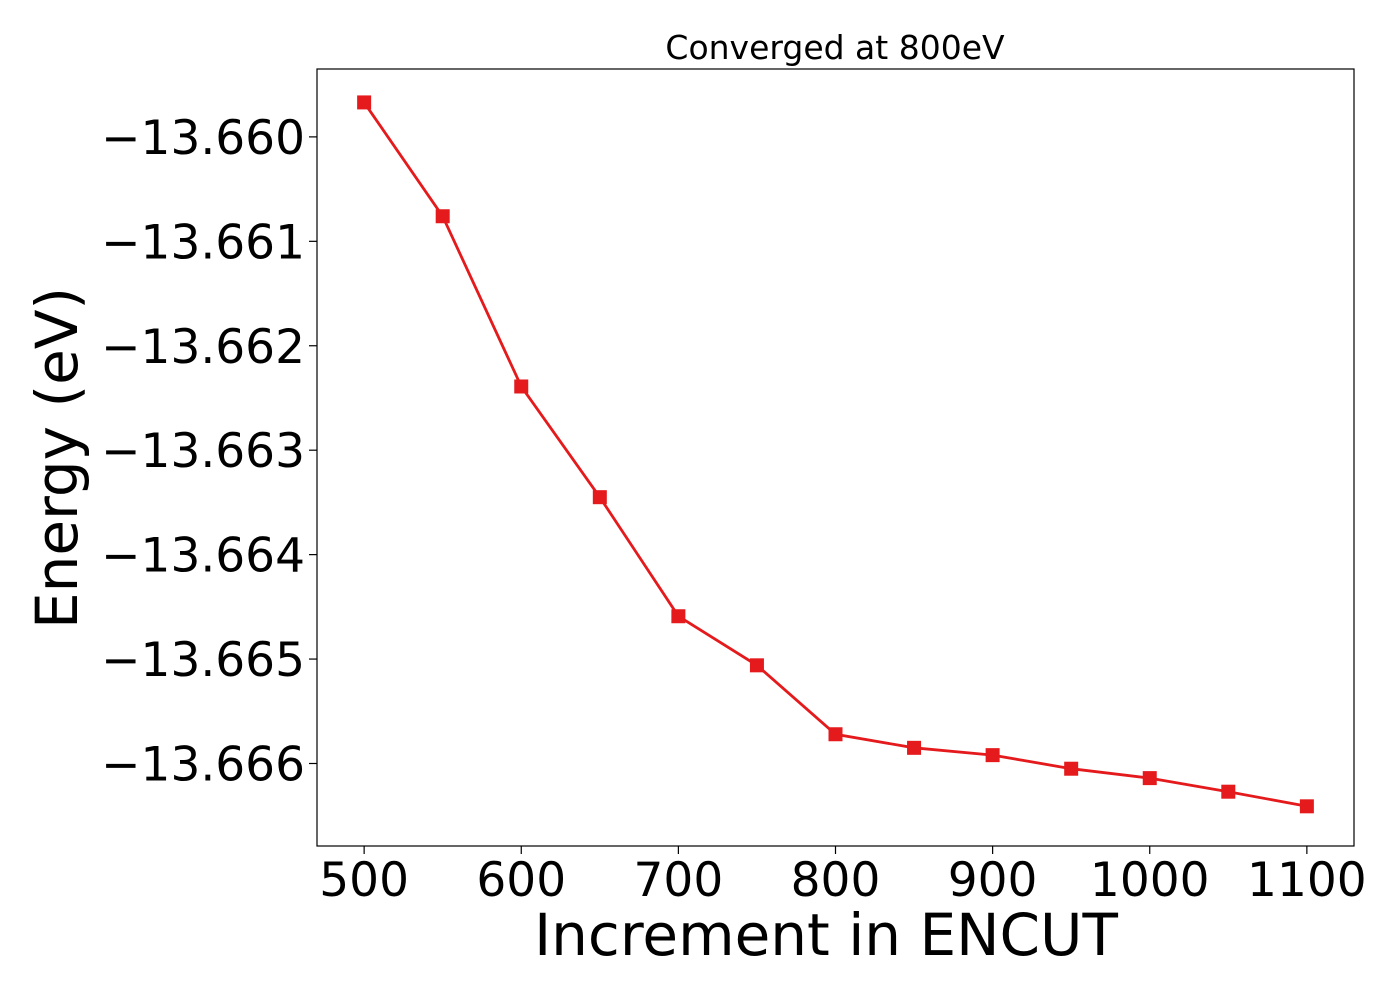 This screenshot has width=1400, height=1000. I want to click on y-tick-label: −13.662, so click(203, 347).